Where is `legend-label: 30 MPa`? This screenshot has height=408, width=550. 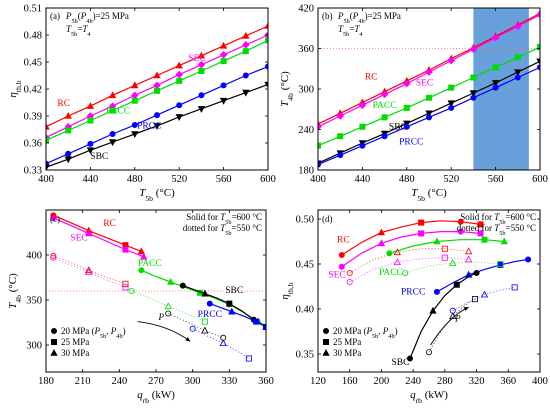 legend-label: 30 MPa is located at coordinates (75, 353).